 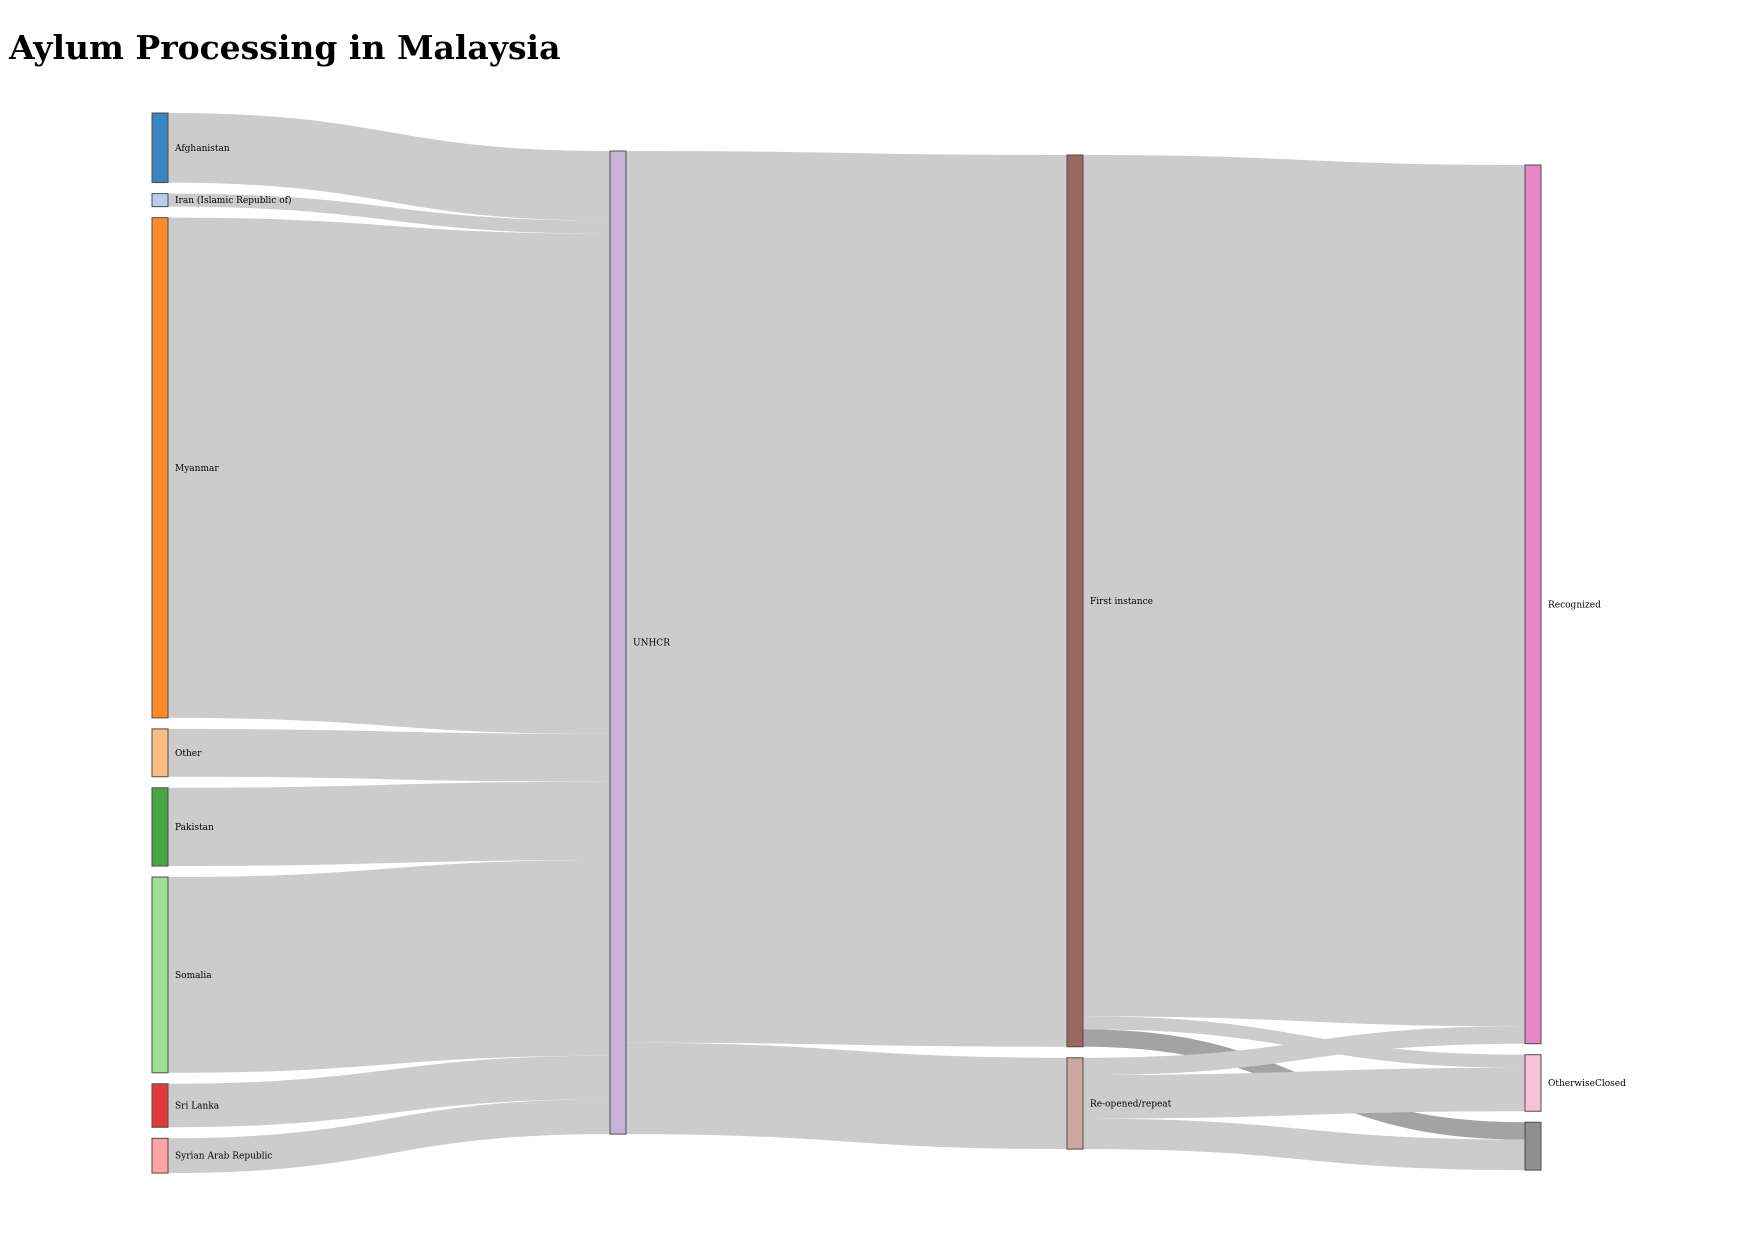 What do you see at coordinates (1121, 602) in the screenshot?
I see `node-label-first: First instance` at bounding box center [1121, 602].